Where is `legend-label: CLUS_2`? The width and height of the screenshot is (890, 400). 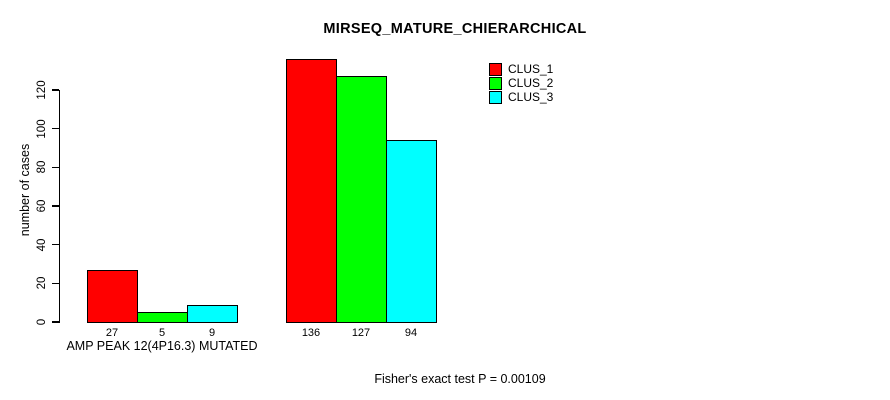 legend-label: CLUS_2 is located at coordinates (531, 83).